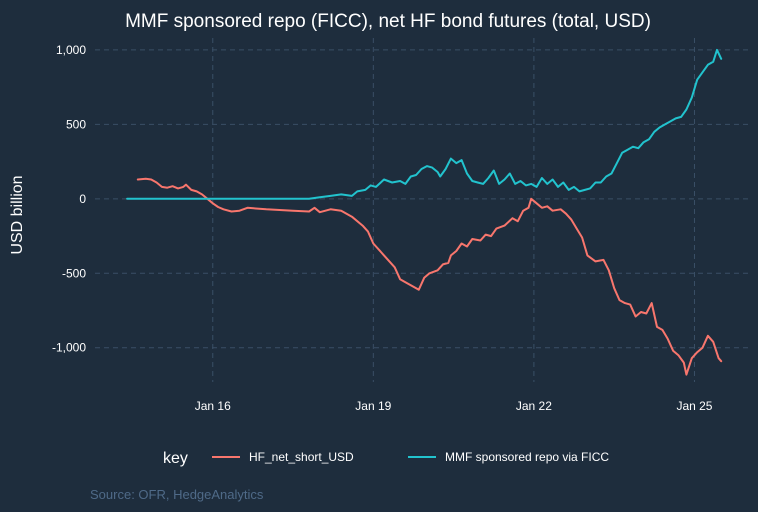 Image resolution: width=758 pixels, height=512 pixels. What do you see at coordinates (527, 457) in the screenshot?
I see `legend-label-mmf-repo: MMF sponsored repo via FICC` at bounding box center [527, 457].